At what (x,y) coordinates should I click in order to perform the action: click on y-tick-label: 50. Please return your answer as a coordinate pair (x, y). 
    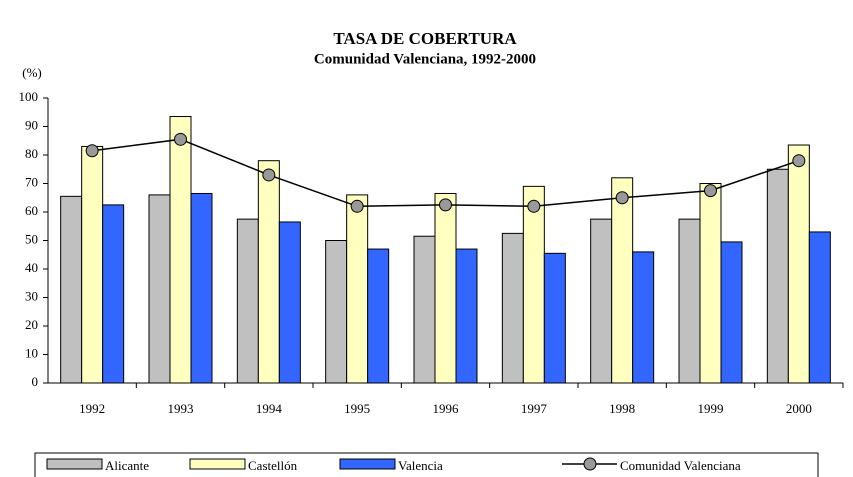
    Looking at the image, I should click on (31, 238).